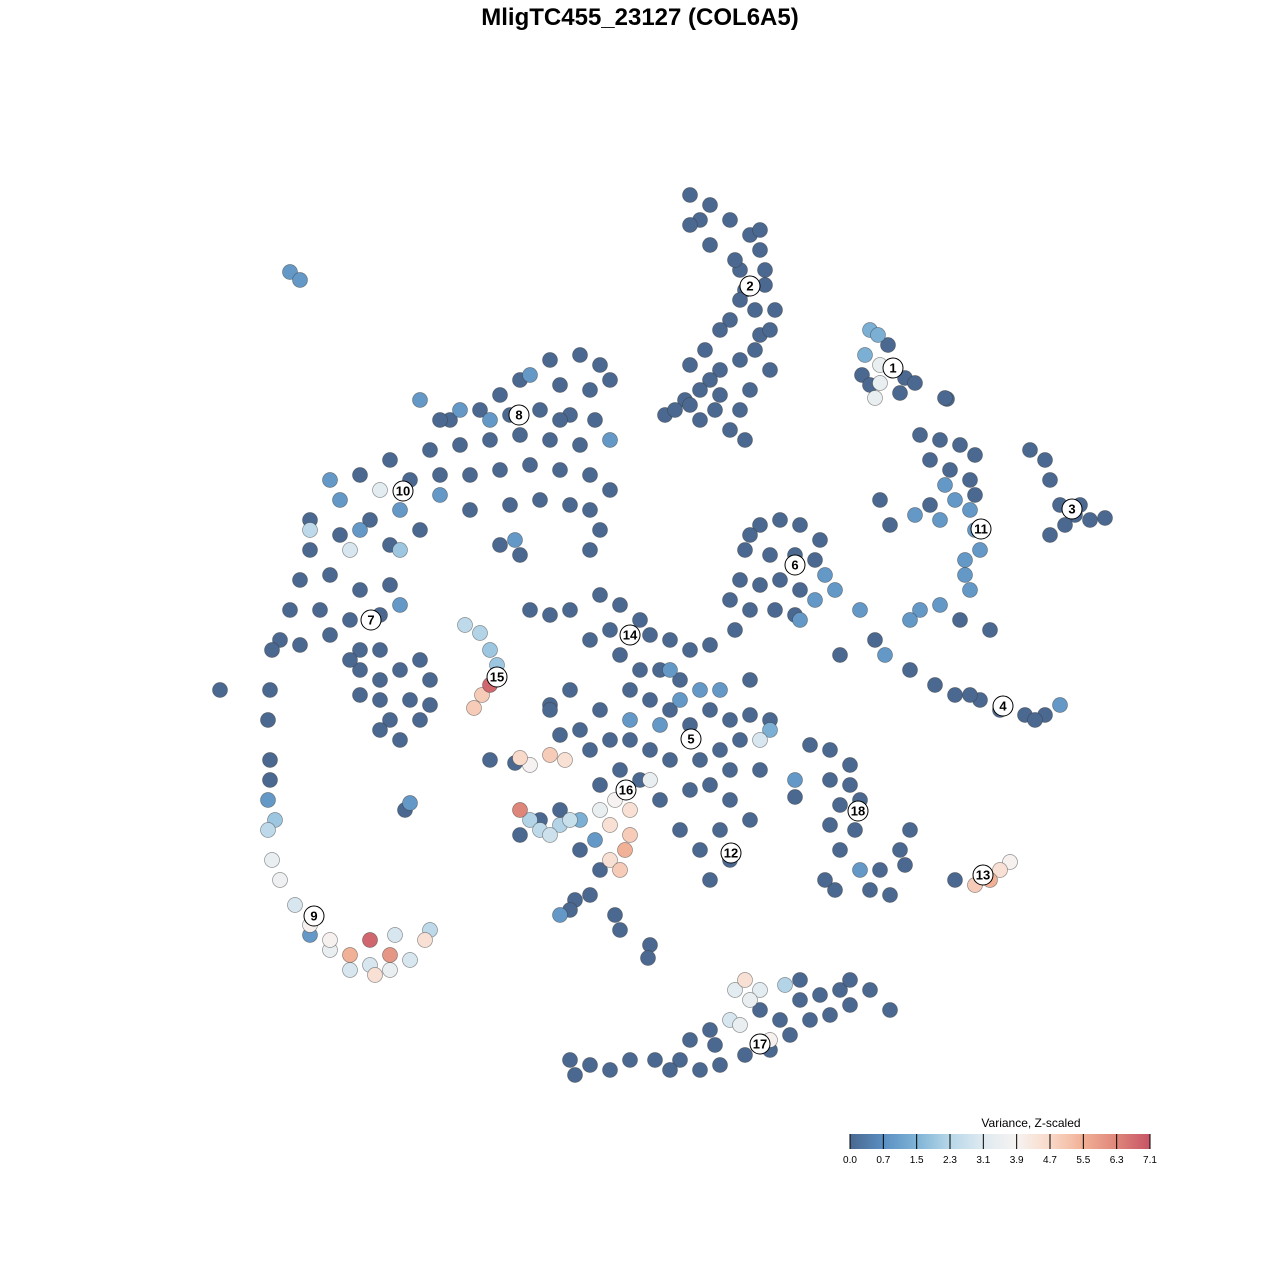 The width and height of the screenshot is (1280, 1280). What do you see at coordinates (691, 739) in the screenshot?
I see `cluster-label-5: 5` at bounding box center [691, 739].